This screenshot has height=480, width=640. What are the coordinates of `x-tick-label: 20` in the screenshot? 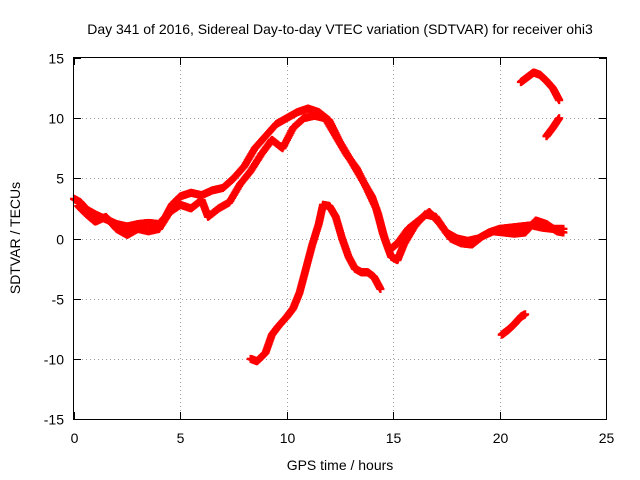 It's located at (501, 438).